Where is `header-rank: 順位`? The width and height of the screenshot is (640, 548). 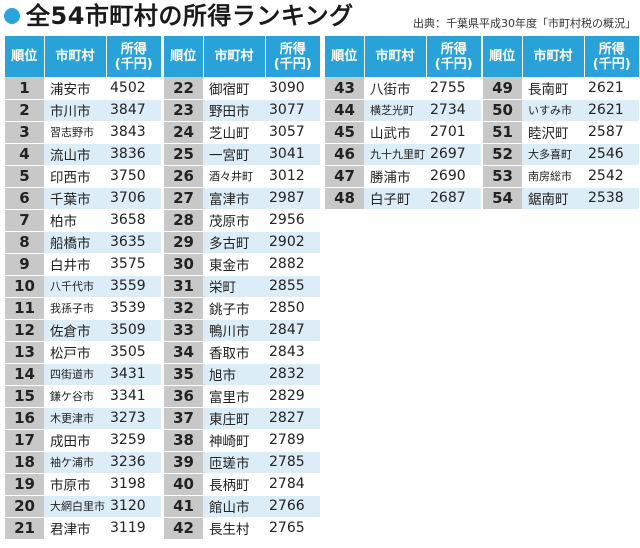 header-rank: 順位 is located at coordinates (25, 56).